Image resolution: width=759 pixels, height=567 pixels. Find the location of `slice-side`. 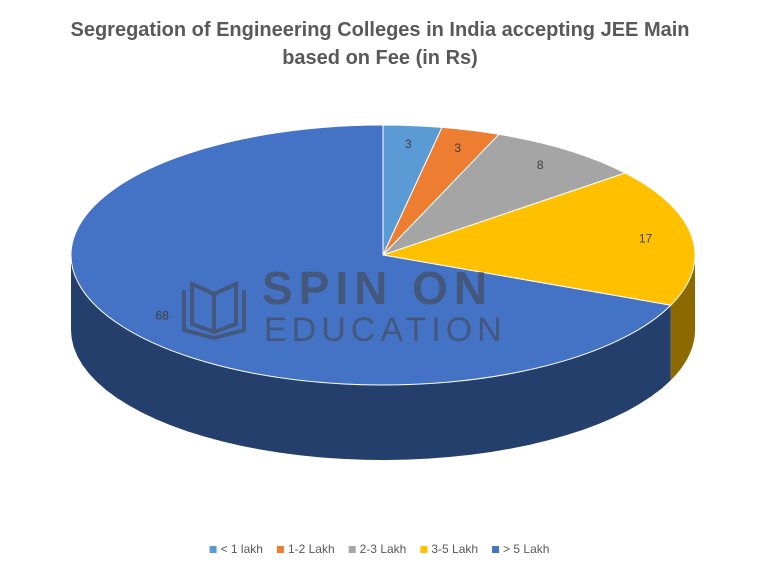

slice-side is located at coordinates (682, 318).